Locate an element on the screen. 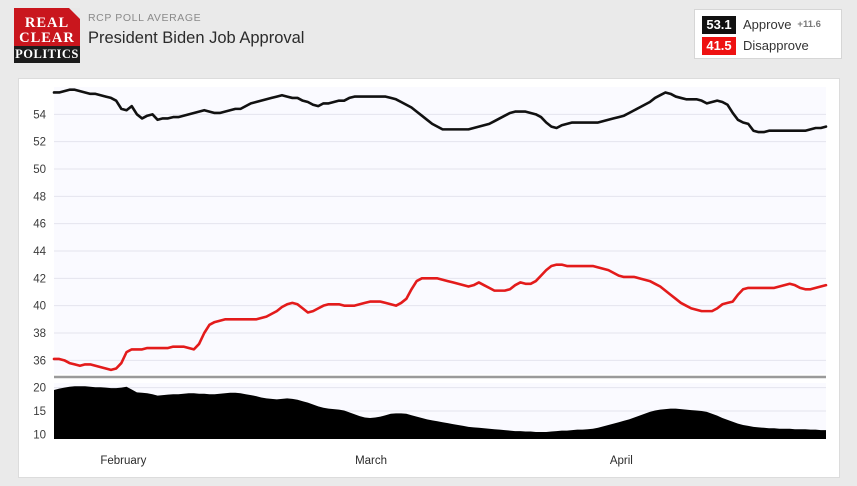 The width and height of the screenshot is (857, 486). y-tick-label-50: 50 is located at coordinates (39, 170).